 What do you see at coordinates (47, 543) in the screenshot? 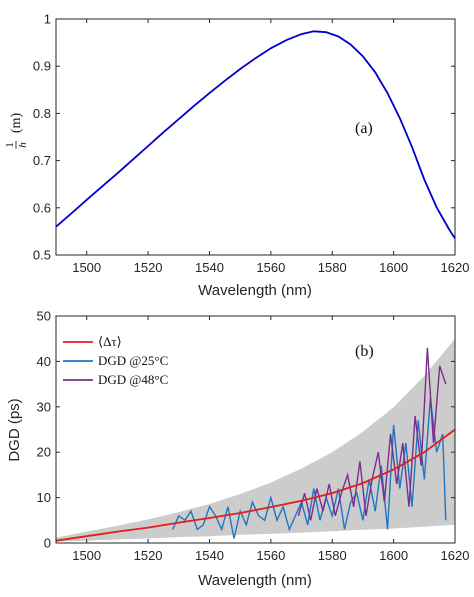
I see `panel-b-ytick-label: 0` at bounding box center [47, 543].